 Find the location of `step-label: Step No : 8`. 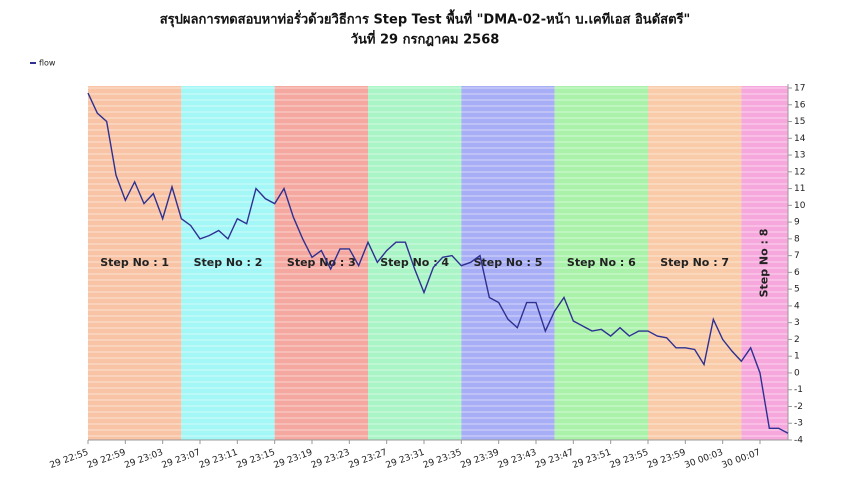

step-label: Step No : 8 is located at coordinates (764, 263).